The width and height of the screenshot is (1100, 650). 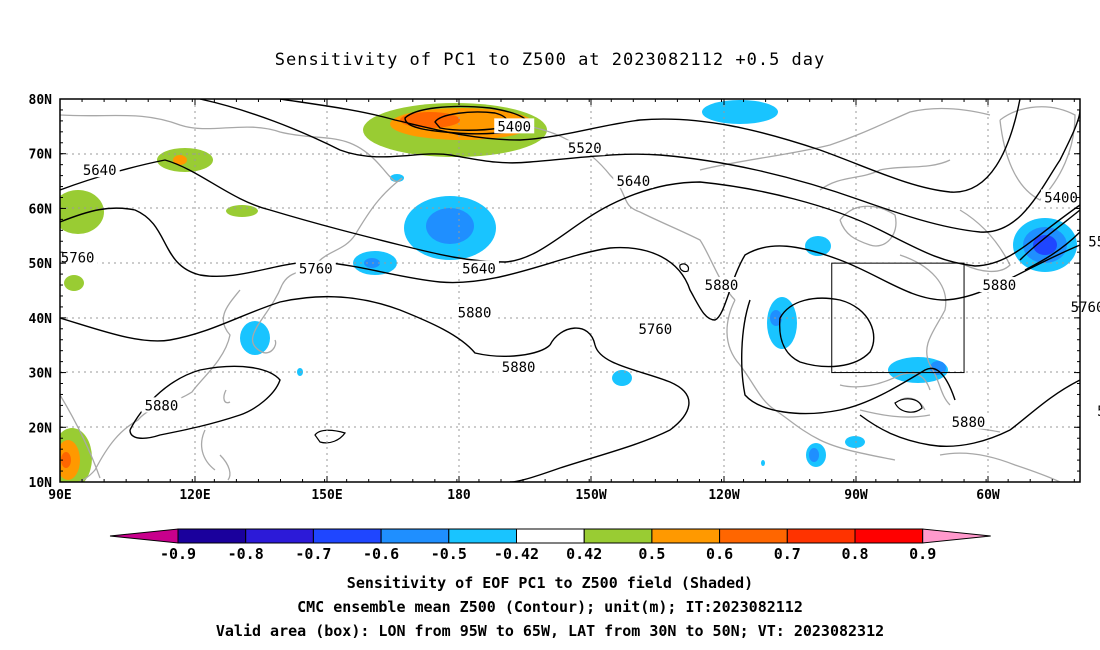 I want to click on latitude-labels: 80N 70N 60N 50N 40N 30N 20N 10N, so click(x=41, y=292).